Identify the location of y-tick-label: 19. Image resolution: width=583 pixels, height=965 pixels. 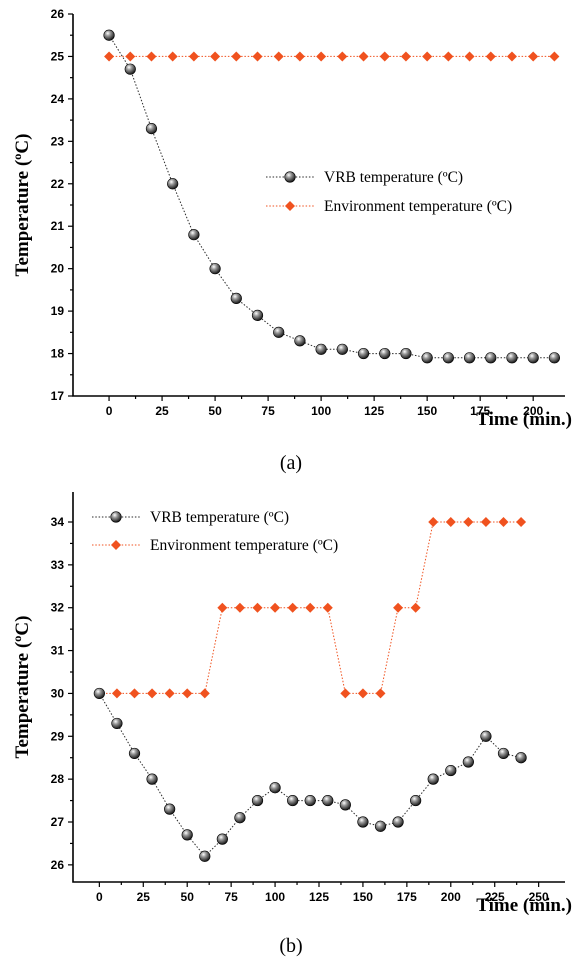
(58, 311).